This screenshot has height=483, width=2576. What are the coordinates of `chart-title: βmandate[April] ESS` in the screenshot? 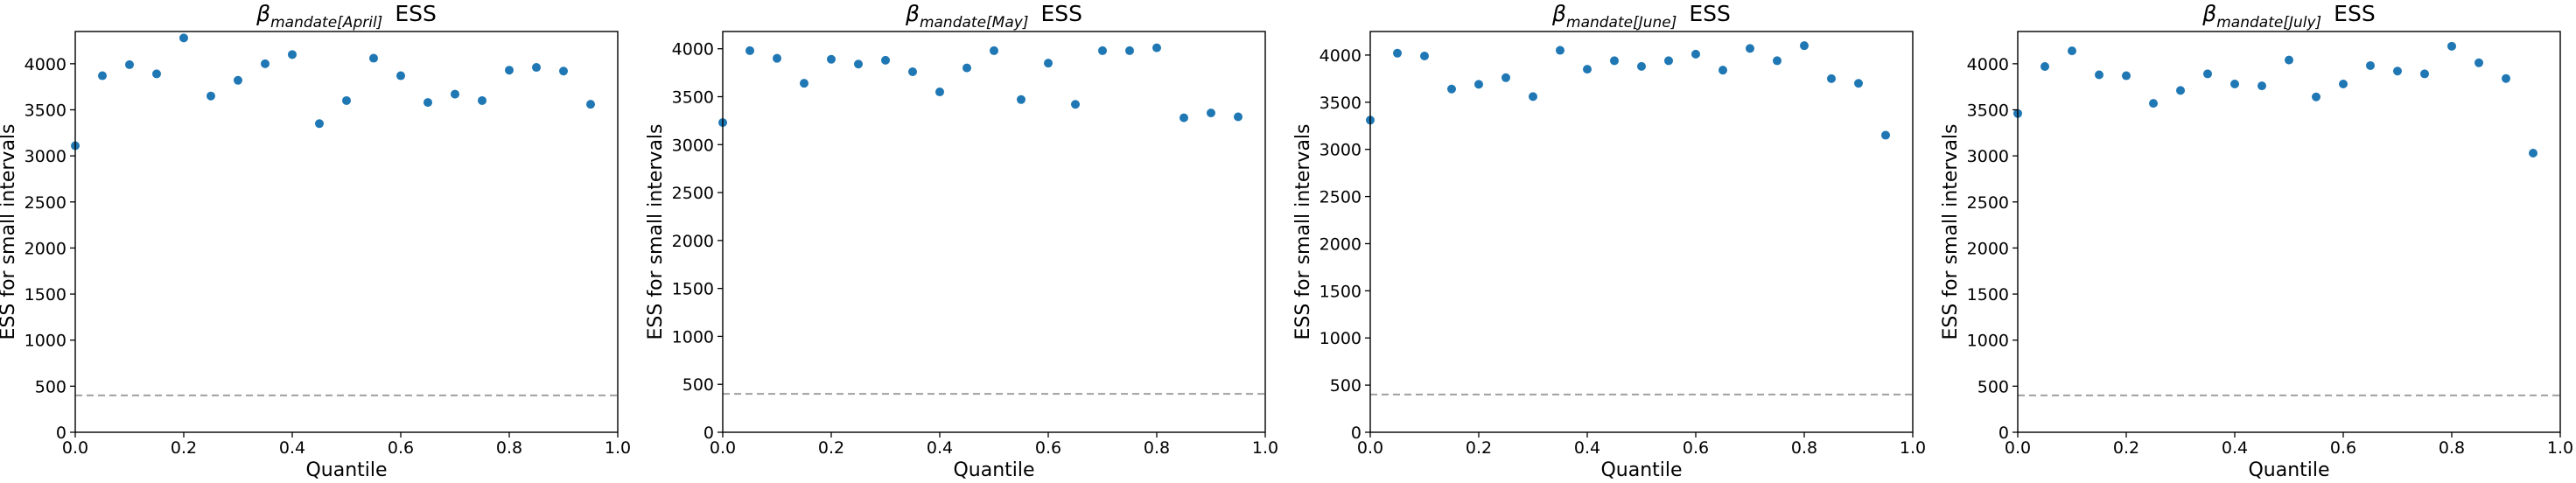 It's located at (346, 16).